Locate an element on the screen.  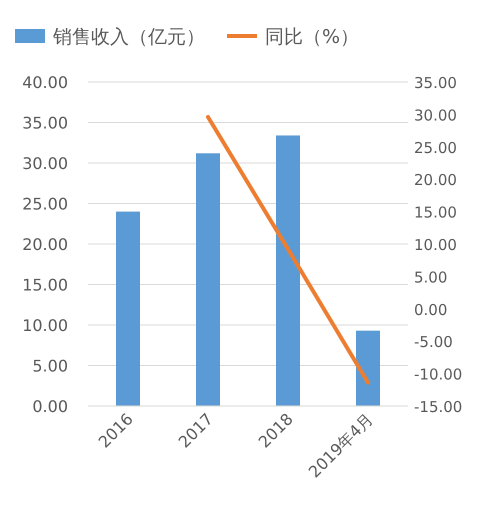
y2-tick-label: 30.00 is located at coordinates (435, 115).